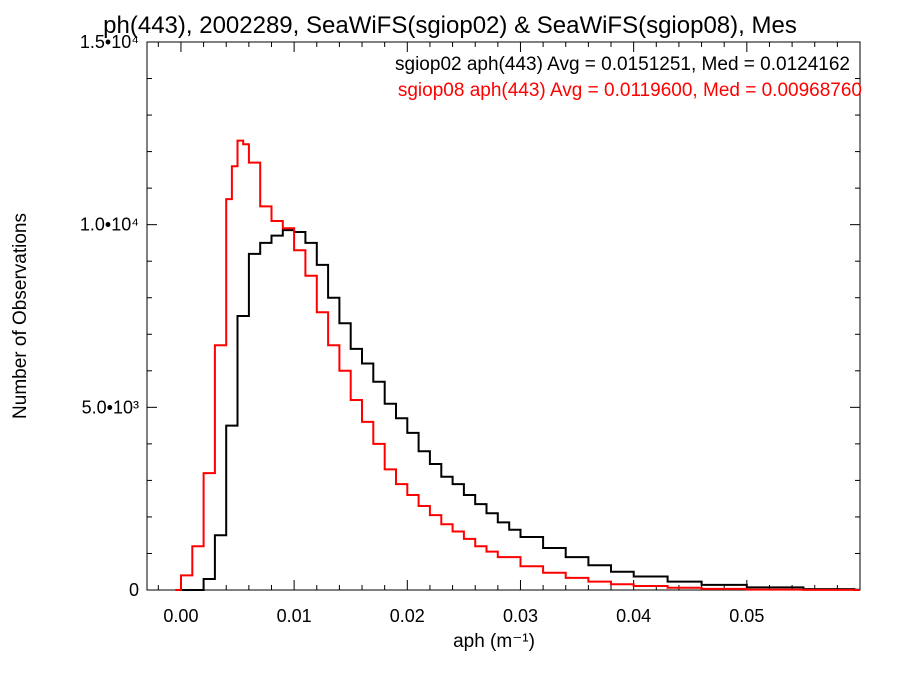  I want to click on x-tick-label: 0.05, so click(746, 616).